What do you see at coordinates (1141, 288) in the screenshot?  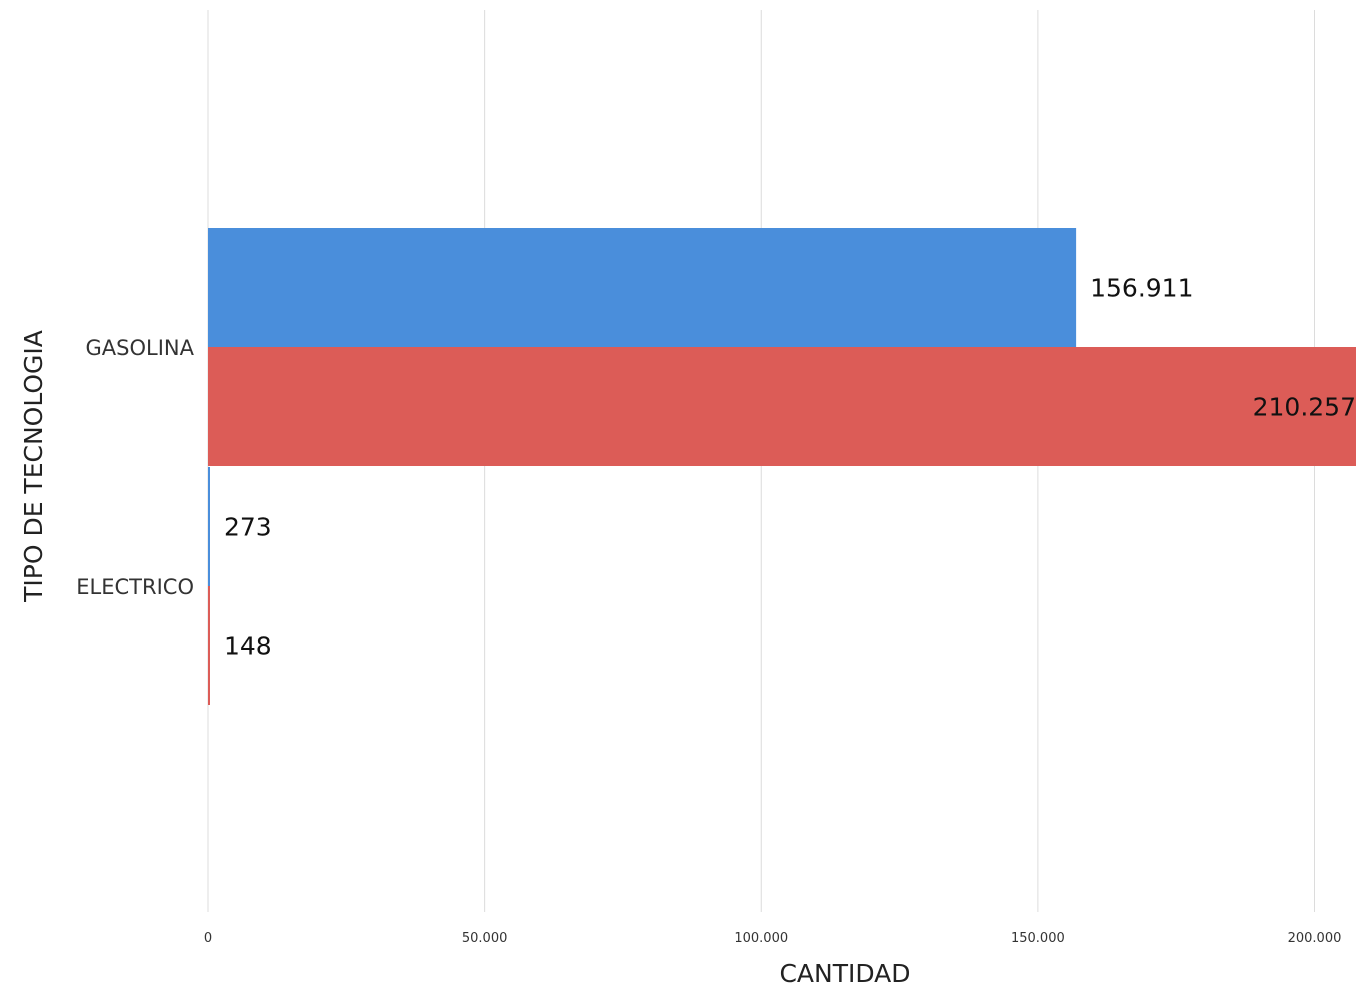 I see `data-label: 156.911` at bounding box center [1141, 288].